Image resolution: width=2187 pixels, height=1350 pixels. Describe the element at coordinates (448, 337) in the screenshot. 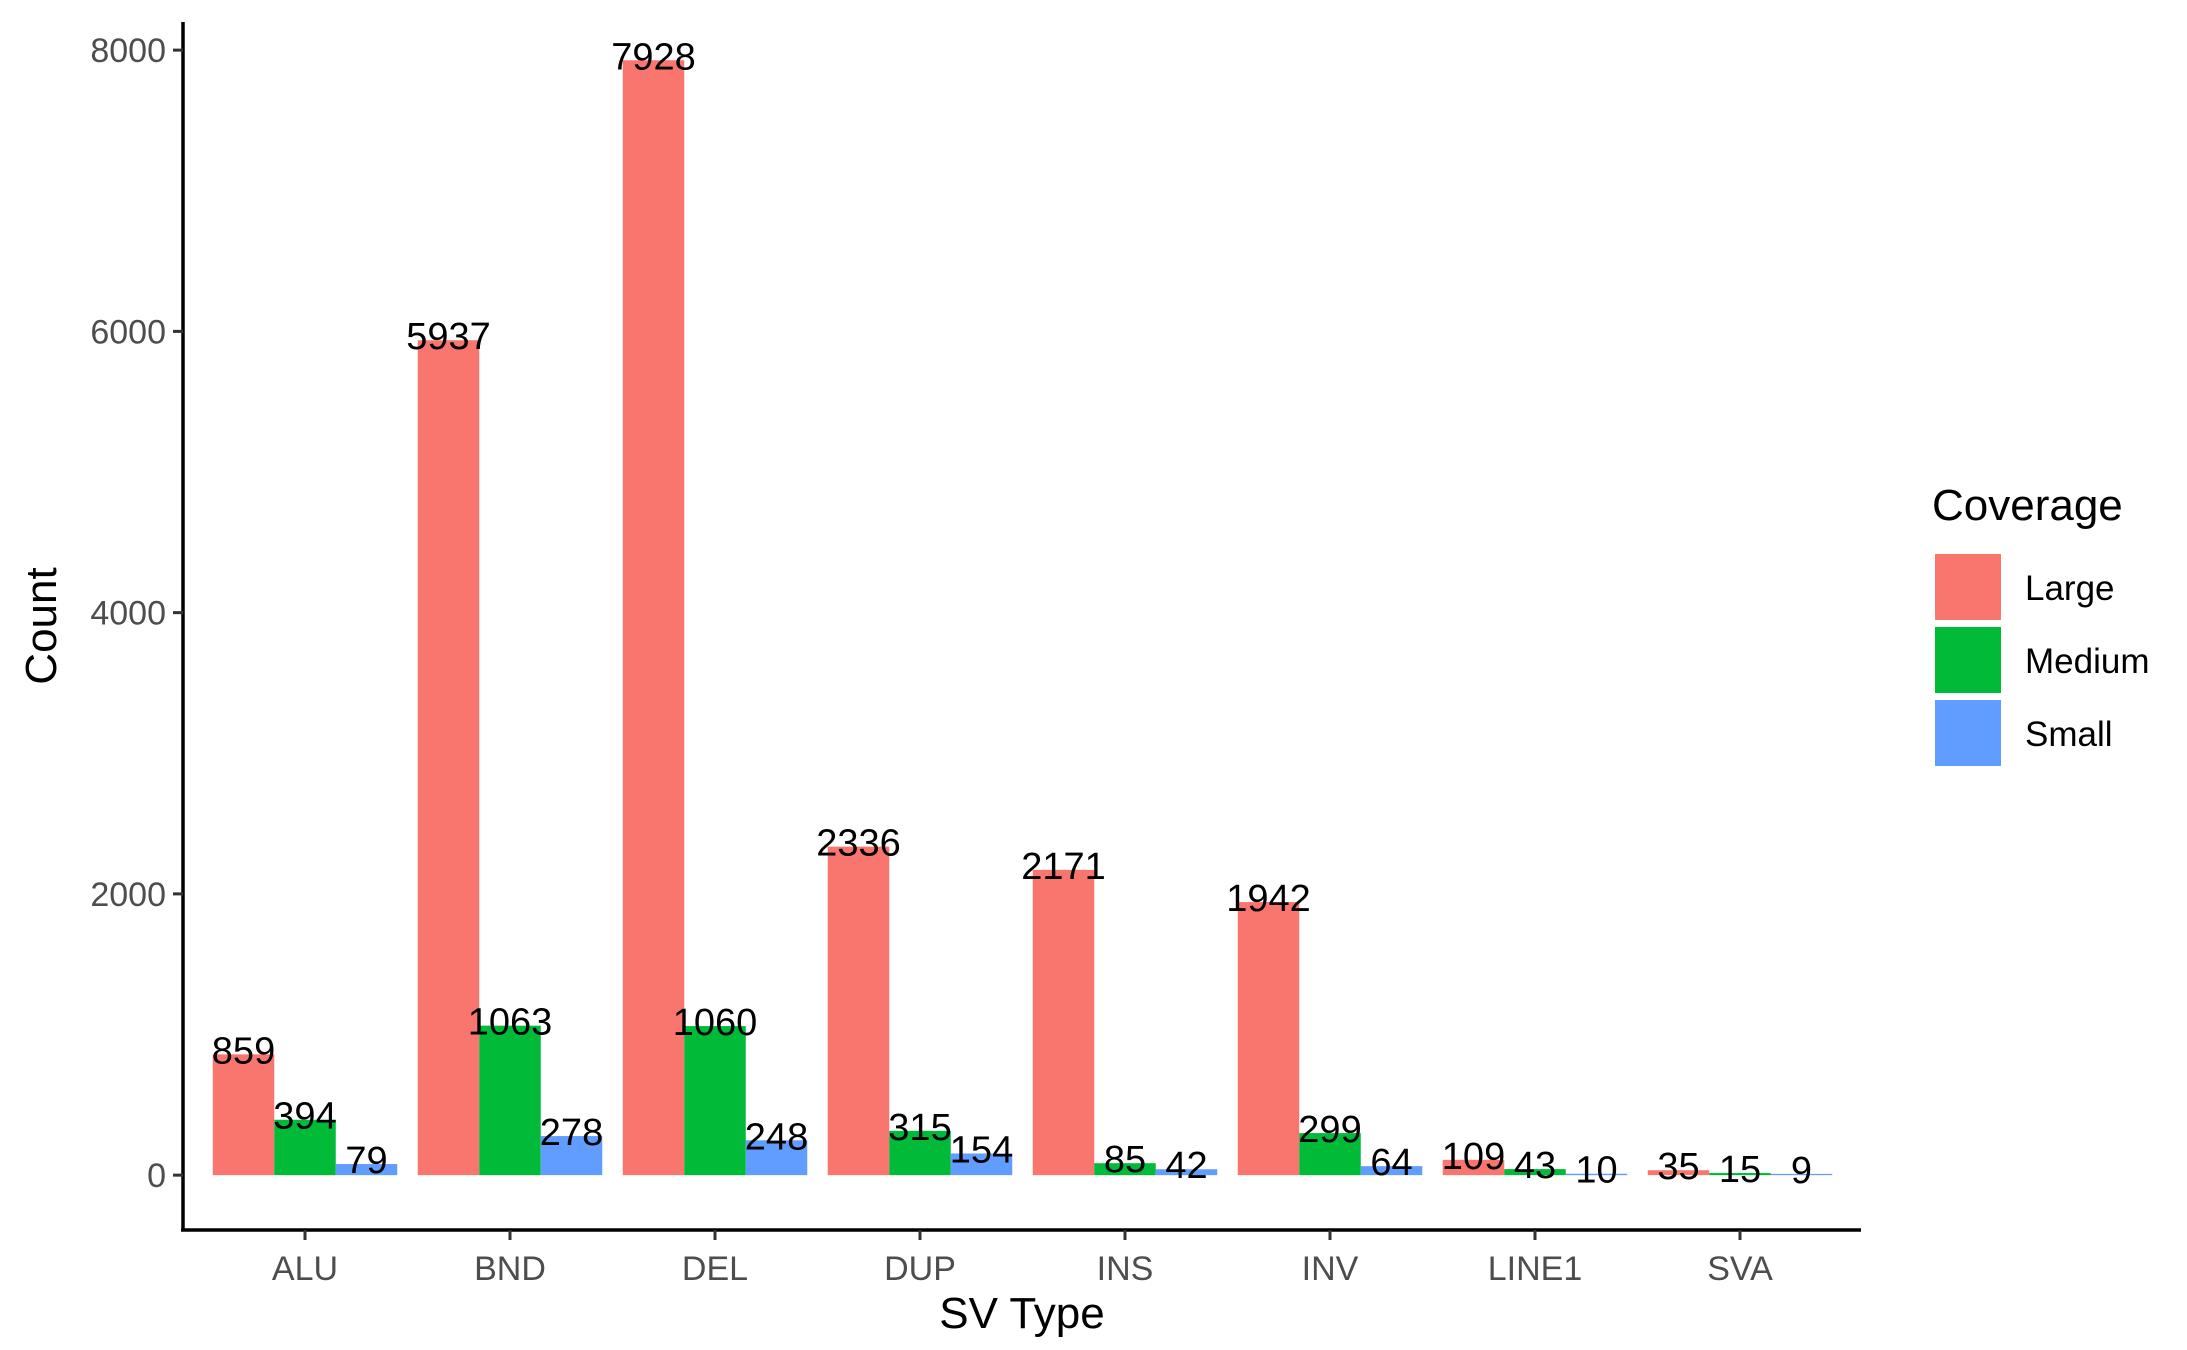

I see `data-label-bnd-large: 5937` at that location.